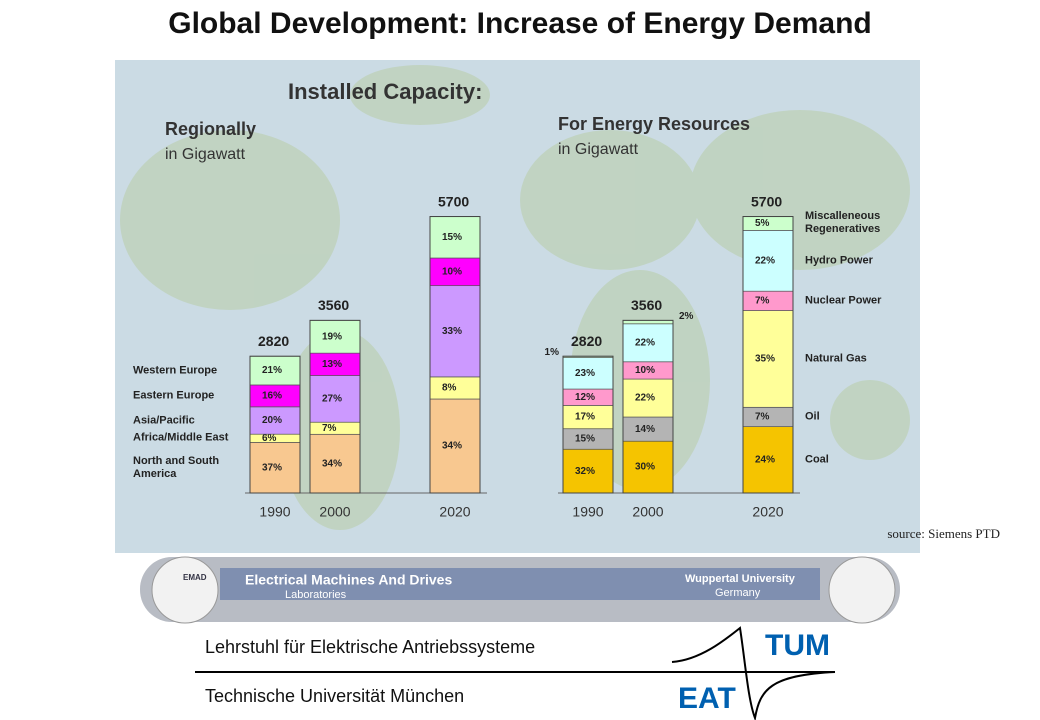  What do you see at coordinates (943, 533) in the screenshot?
I see `source: source: Siemens PTD` at bounding box center [943, 533].